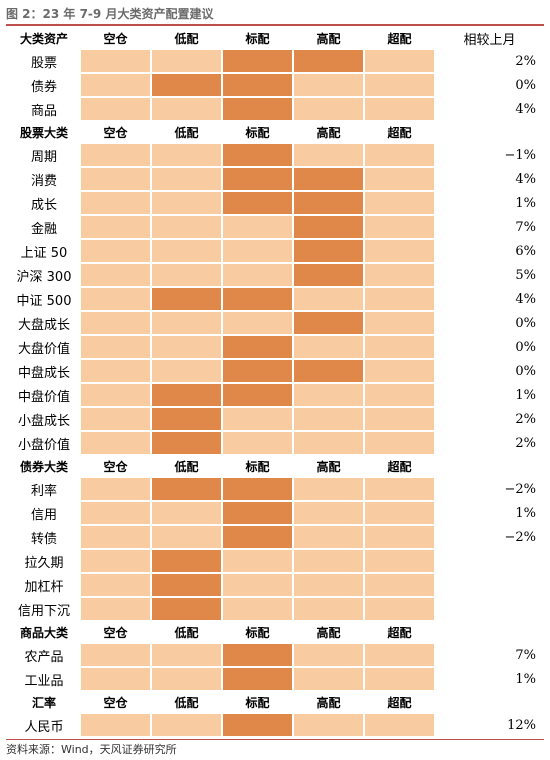  What do you see at coordinates (525, 275) in the screenshot?
I see `change-value: 5%` at bounding box center [525, 275].